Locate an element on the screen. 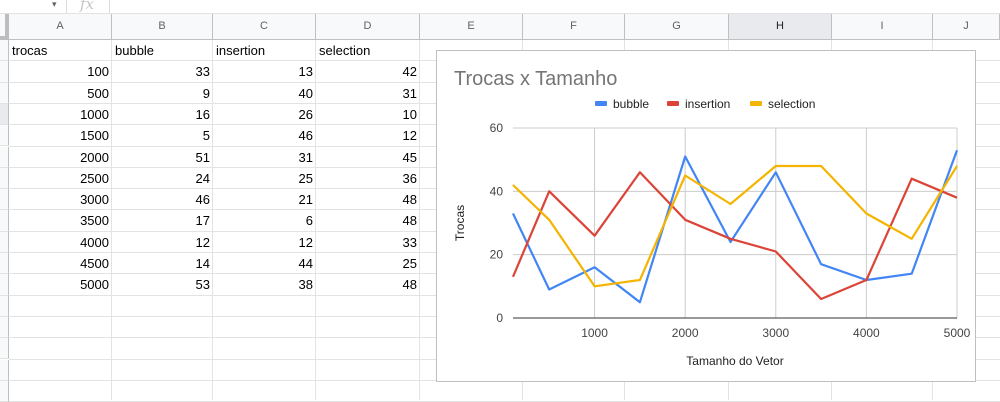  cell-value: 26 is located at coordinates (305, 114).